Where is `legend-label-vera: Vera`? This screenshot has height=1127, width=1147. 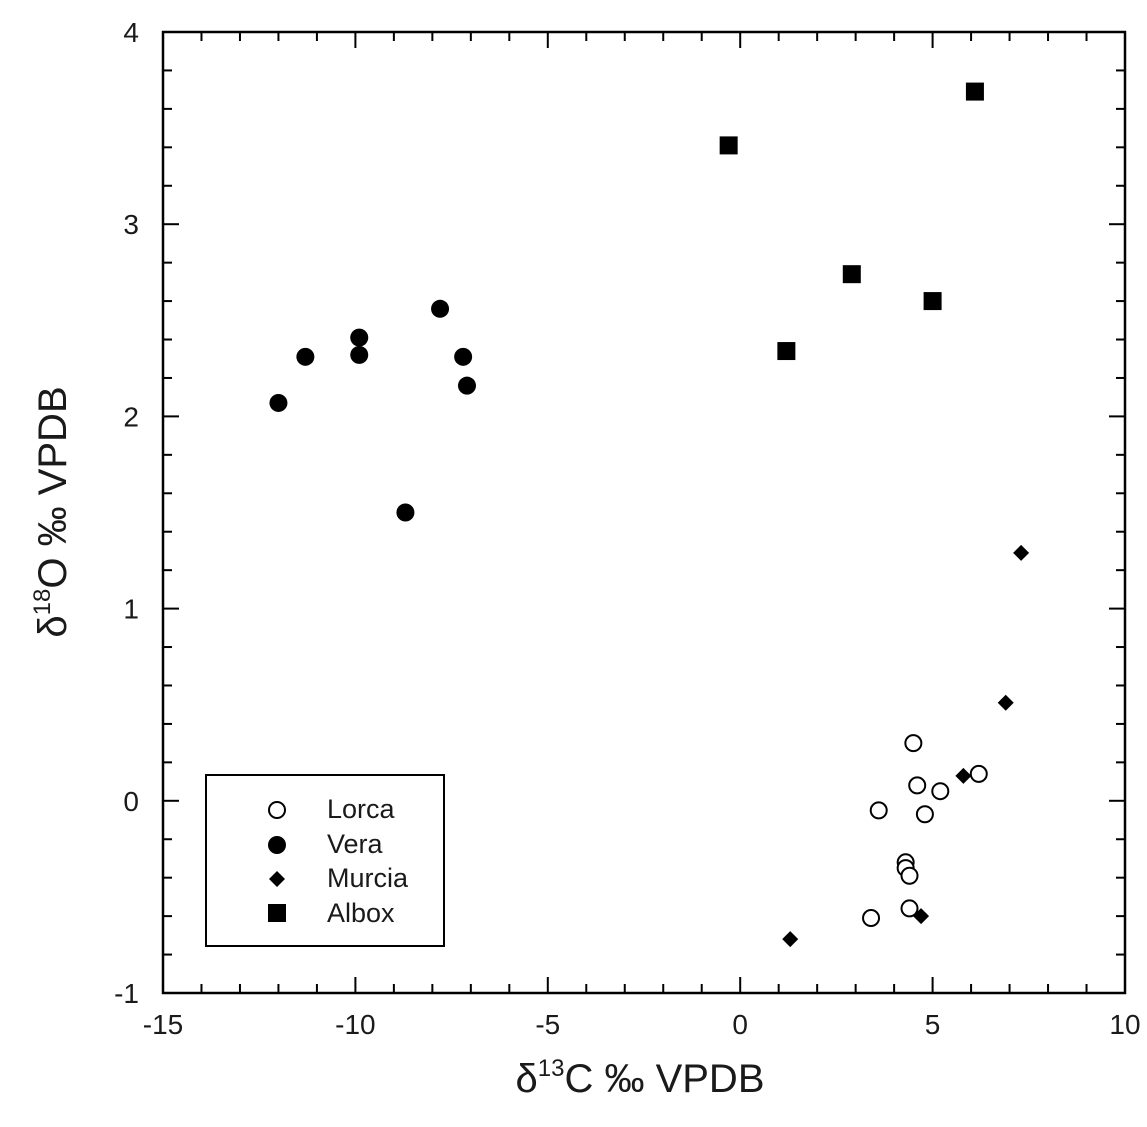
legend-label-vera: Vera is located at coordinates (355, 844).